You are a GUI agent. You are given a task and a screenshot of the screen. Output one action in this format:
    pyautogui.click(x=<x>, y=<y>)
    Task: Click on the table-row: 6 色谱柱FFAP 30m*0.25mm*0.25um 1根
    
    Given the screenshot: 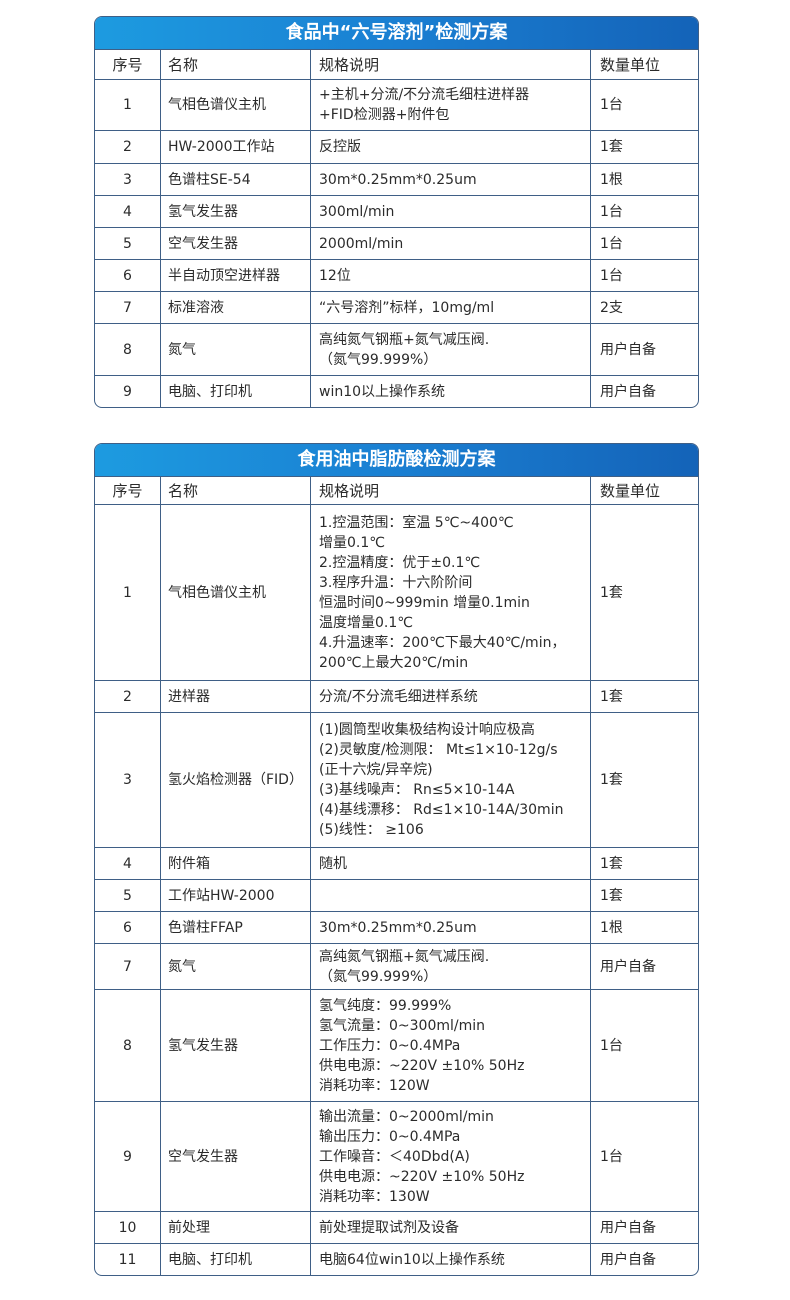 What is the action you would take?
    pyautogui.click(x=396, y=927)
    